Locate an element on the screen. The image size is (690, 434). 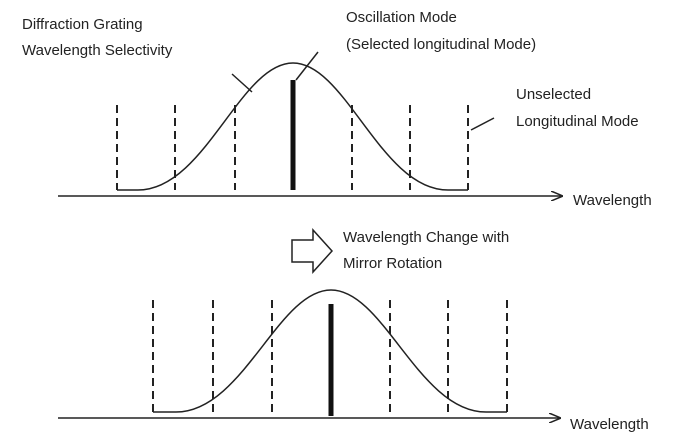
label: Diffraction Grating is located at coordinates (82, 24).